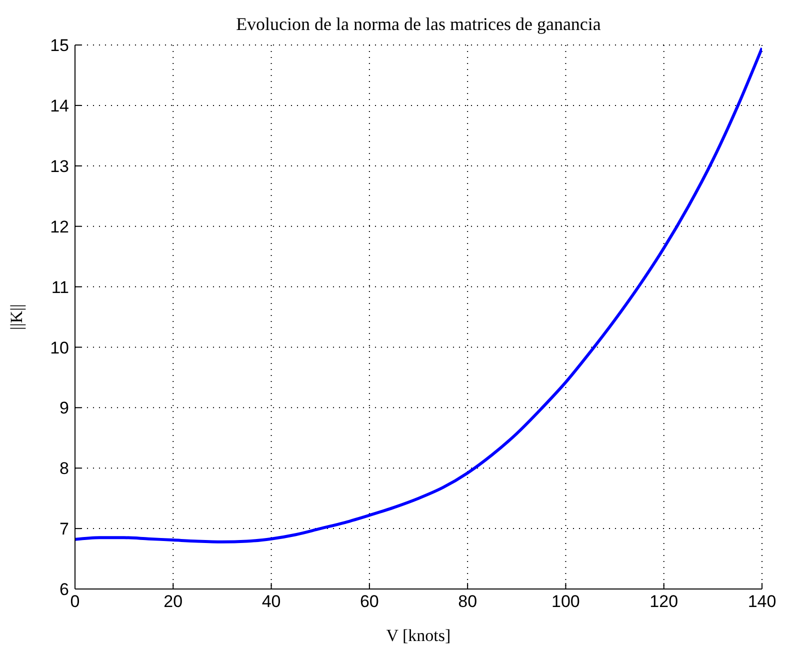  What do you see at coordinates (566, 602) in the screenshot?
I see `x-tick-label: 100` at bounding box center [566, 602].